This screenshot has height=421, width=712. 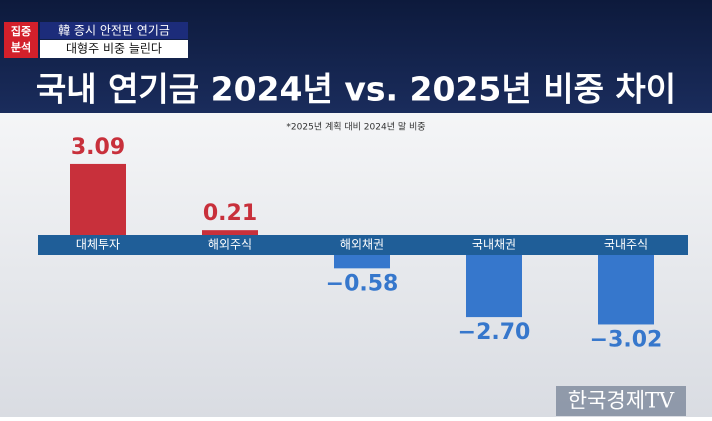 What do you see at coordinates (362, 283) in the screenshot?
I see `value-label: −0.58` at bounding box center [362, 283].